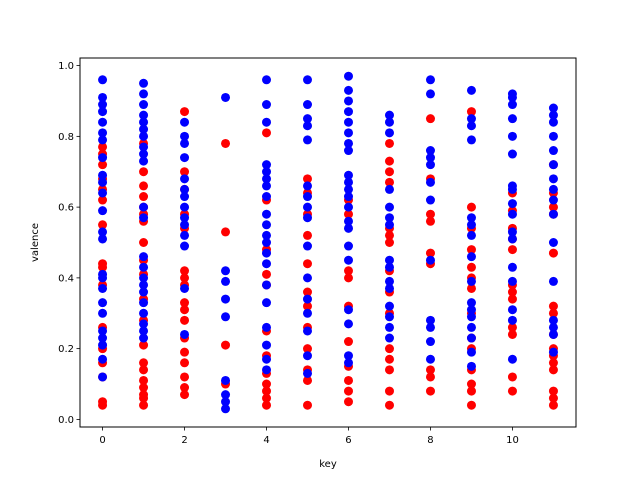  Describe the element at coordinates (35, 242) in the screenshot. I see `y-axis-label: valence` at that location.